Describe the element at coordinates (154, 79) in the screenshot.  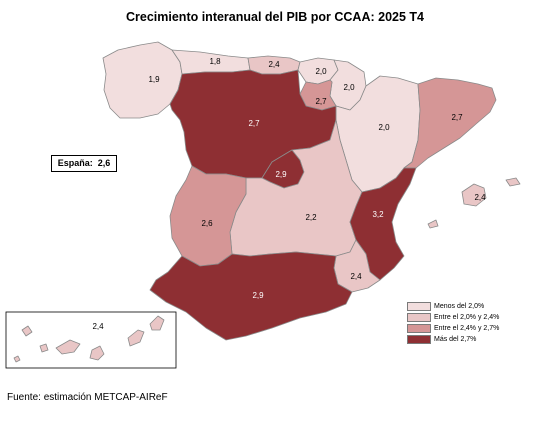
I see `label-galicia: 1,9` at that location.